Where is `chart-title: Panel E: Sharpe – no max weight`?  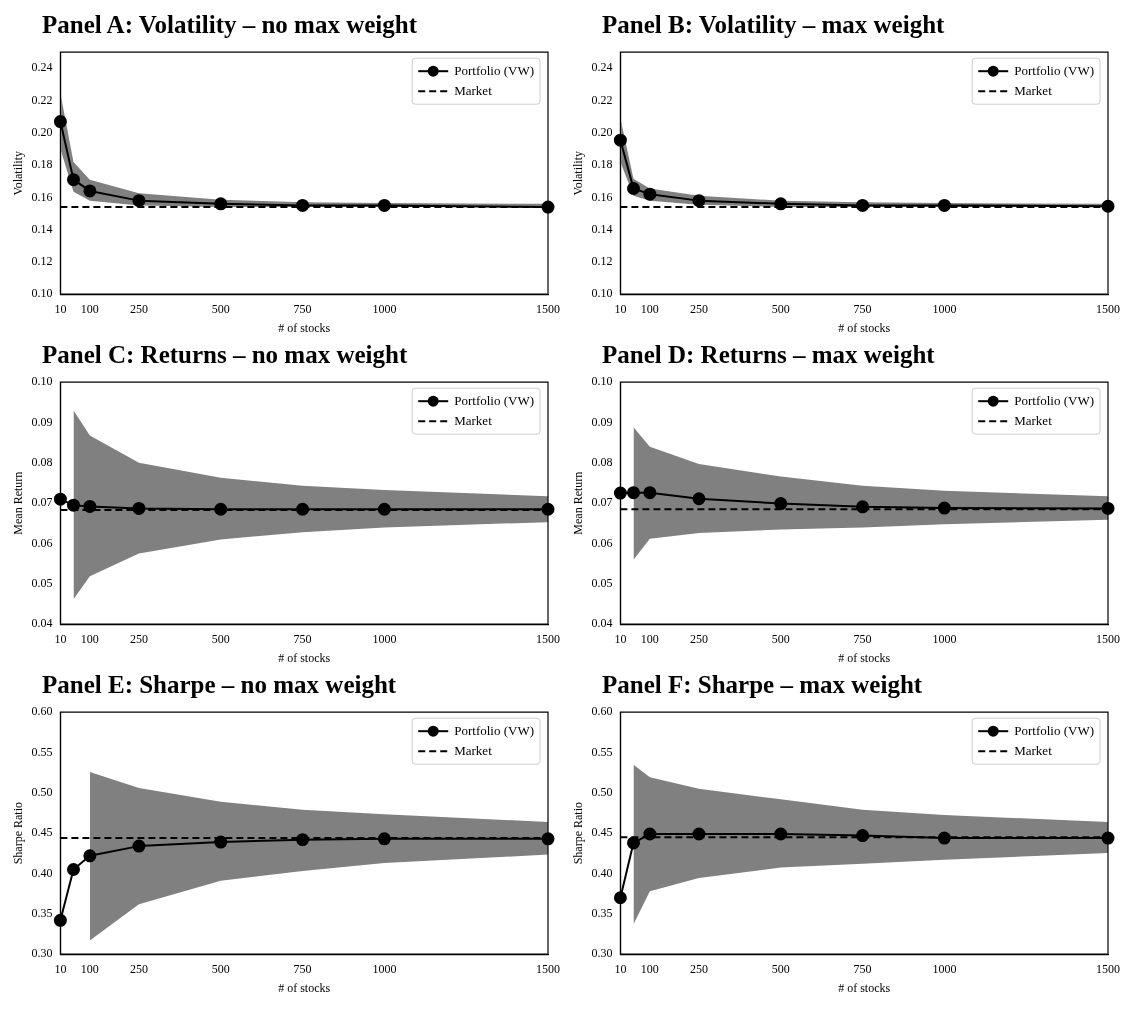
chart-title: Panel E: Sharpe – no max weight is located at coordinates (219, 685).